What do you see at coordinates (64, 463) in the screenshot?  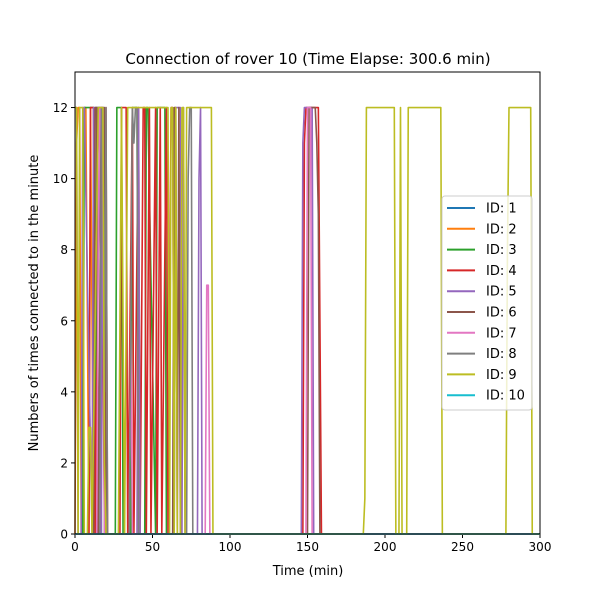 I see `y-tick-label: 2` at bounding box center [64, 463].